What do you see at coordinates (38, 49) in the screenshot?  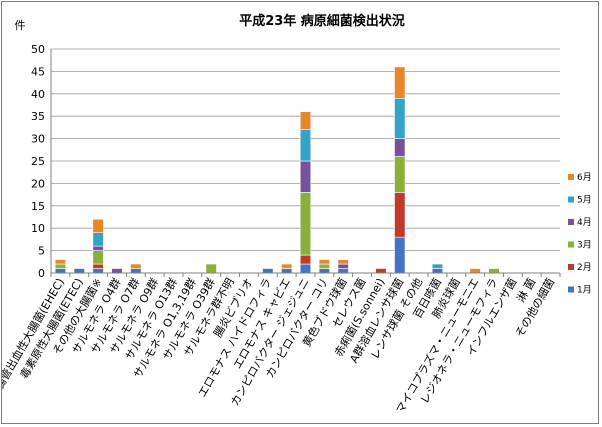 I see `y-tick-label: 50` at bounding box center [38, 49].